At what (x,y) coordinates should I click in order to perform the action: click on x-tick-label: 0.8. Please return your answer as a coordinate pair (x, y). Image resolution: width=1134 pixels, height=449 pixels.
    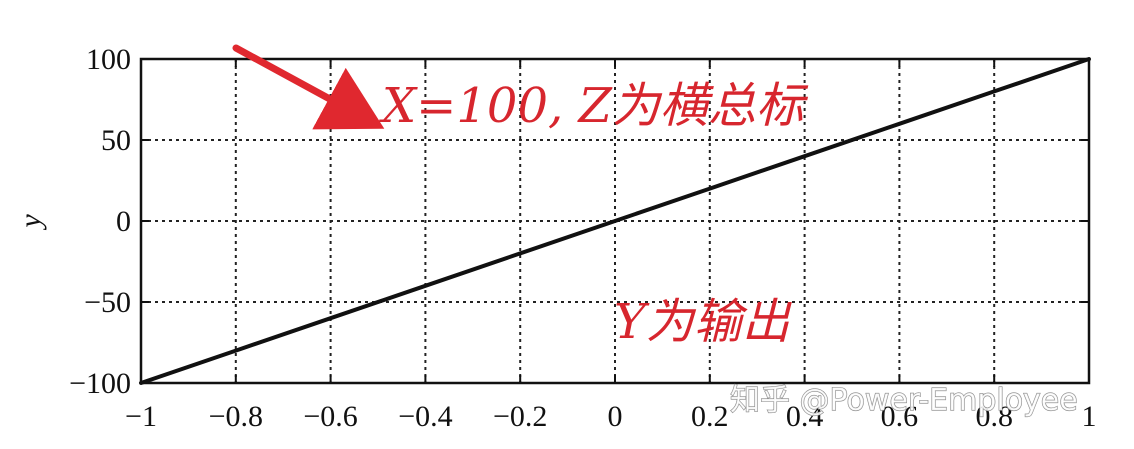
    Looking at the image, I should click on (994, 416).